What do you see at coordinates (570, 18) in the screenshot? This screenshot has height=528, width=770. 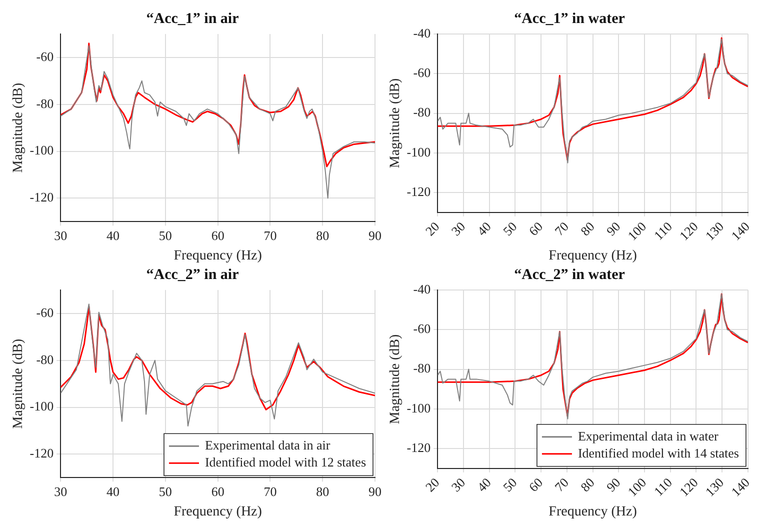 I see `chart-title: “Acc_1” in water` at bounding box center [570, 18].